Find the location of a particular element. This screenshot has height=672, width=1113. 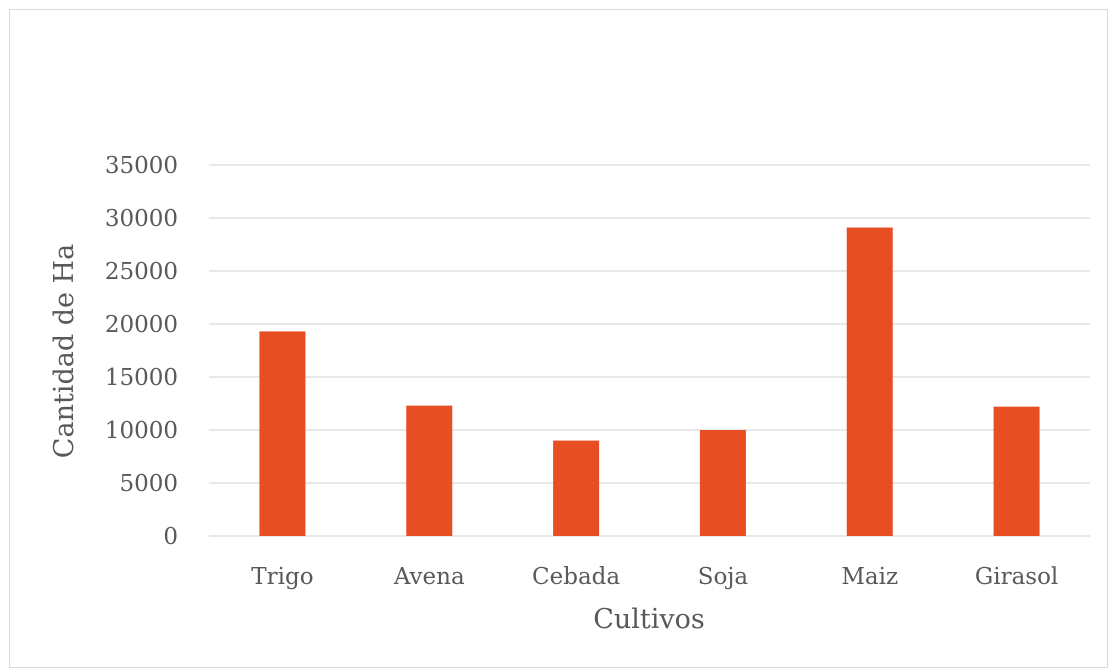

y-tick-label: 30000 is located at coordinates (141, 219).